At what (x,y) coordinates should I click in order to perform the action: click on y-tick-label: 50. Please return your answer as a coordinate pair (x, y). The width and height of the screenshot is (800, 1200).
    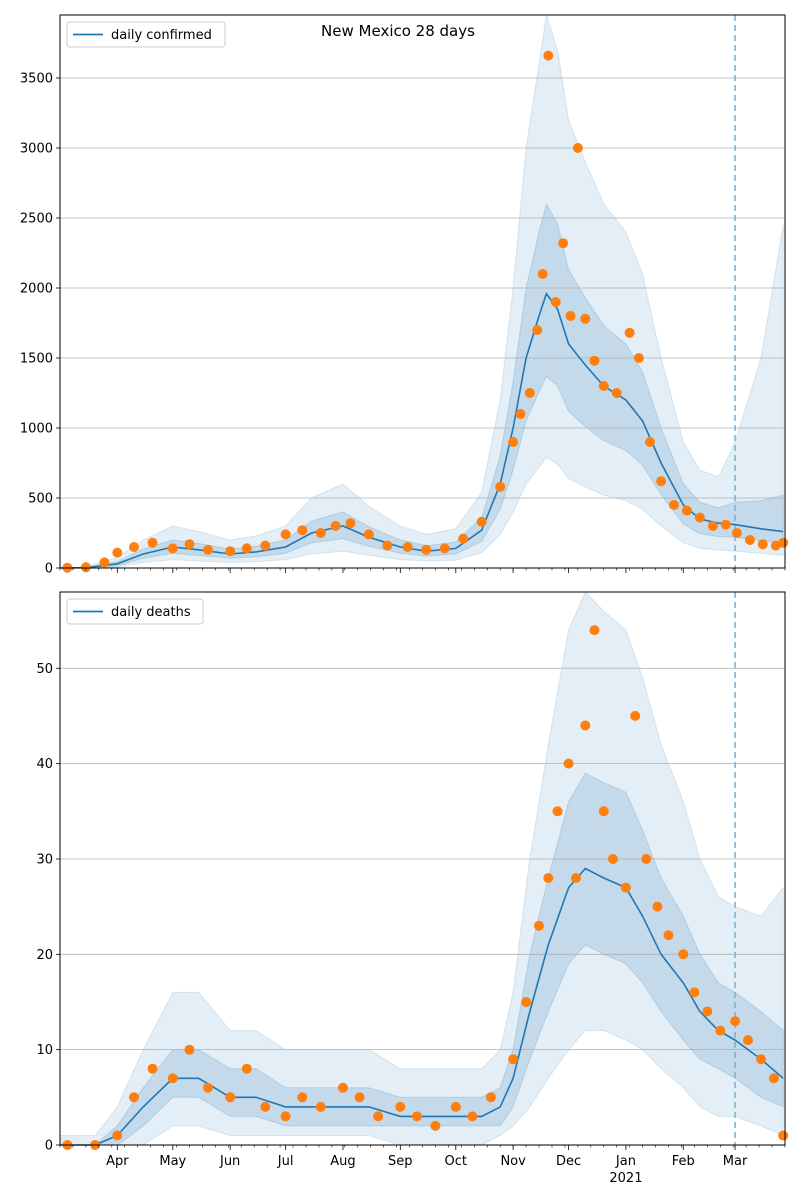
    Looking at the image, I should click on (44, 669).